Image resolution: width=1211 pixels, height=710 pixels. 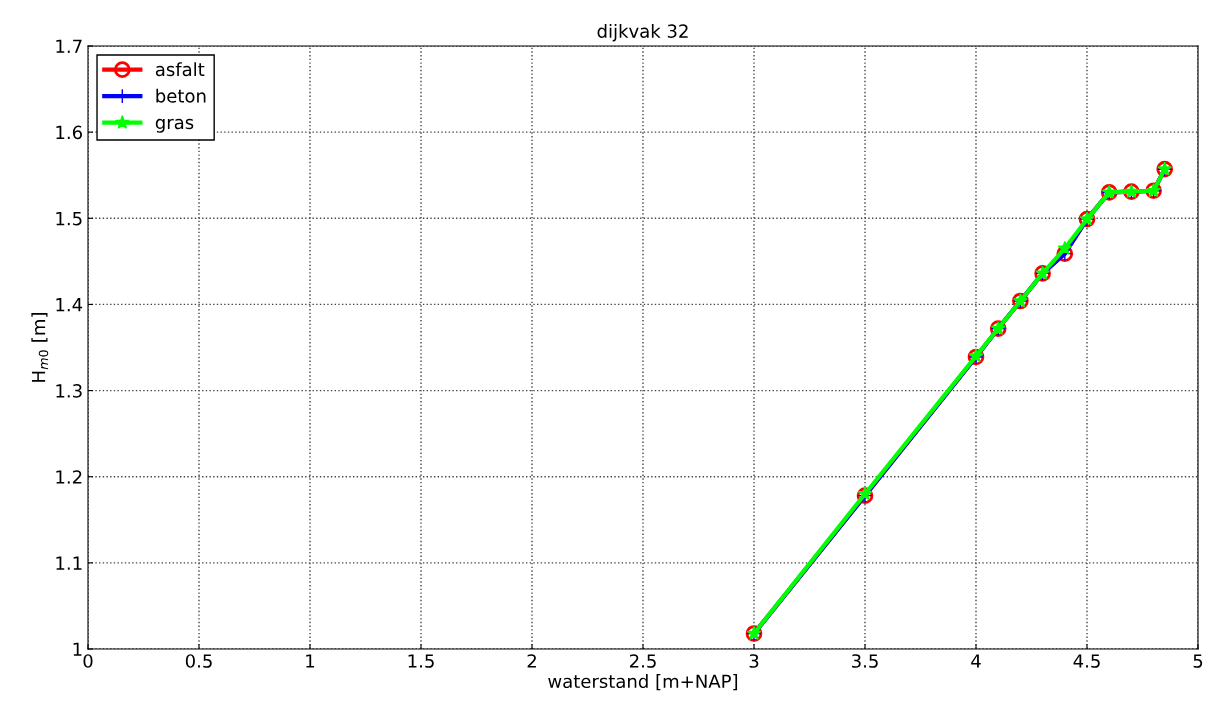 What do you see at coordinates (40, 347) in the screenshot?
I see `y-axis-title: H$_{m0}$ [m]` at bounding box center [40, 347].